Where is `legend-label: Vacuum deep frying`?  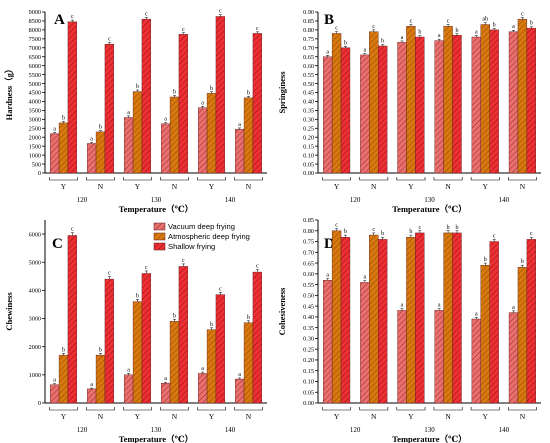
legend-label: Vacuum deep frying is located at coordinates (201, 226).